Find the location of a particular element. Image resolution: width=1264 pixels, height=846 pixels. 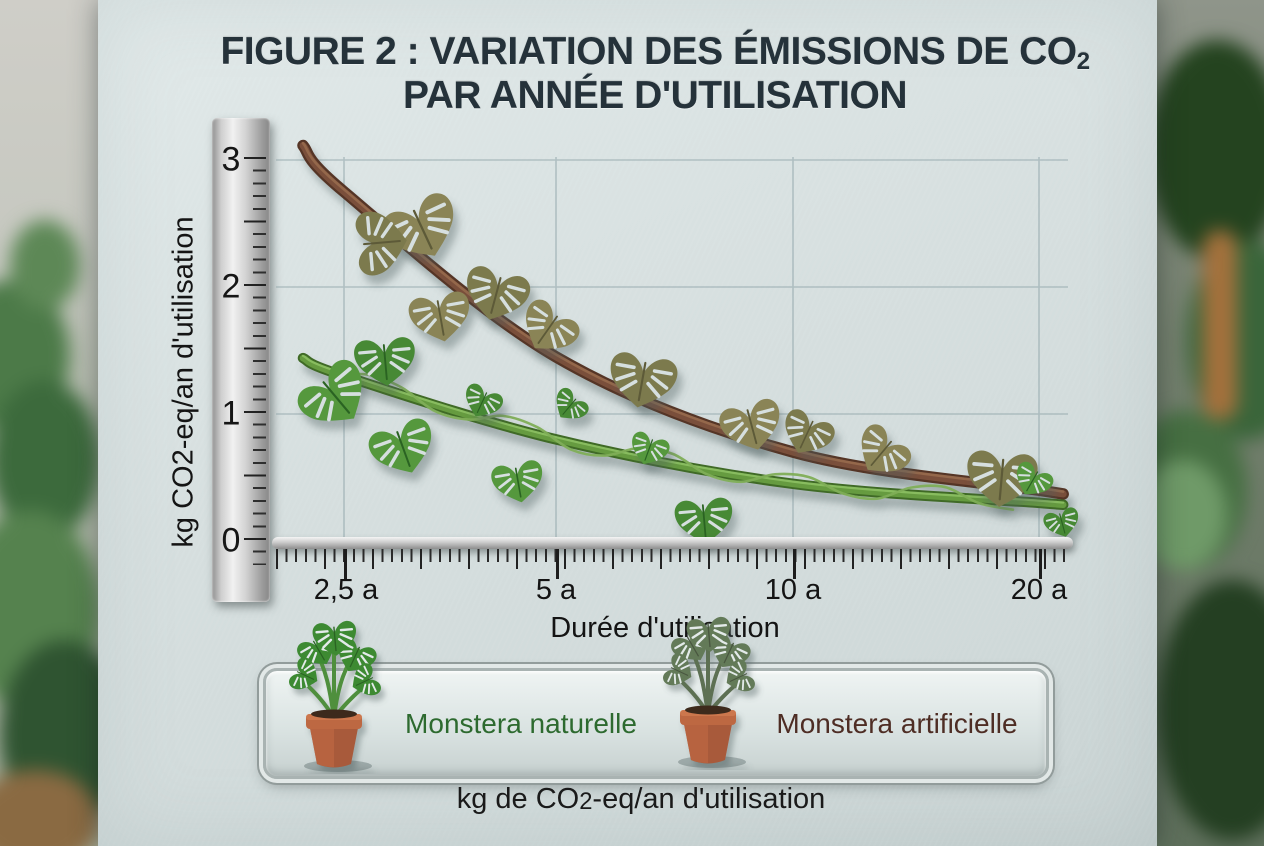

x-major-tick-20a is located at coordinates (1040, 564).